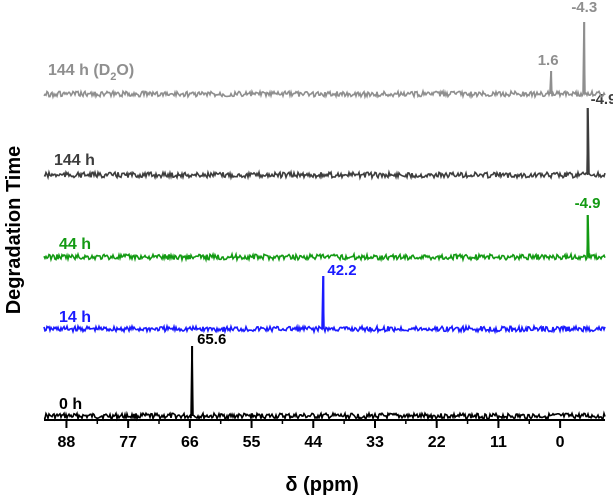 The height and width of the screenshot is (496, 613). Describe the element at coordinates (75, 317) in the screenshot. I see `series-label: 14 h` at that location.